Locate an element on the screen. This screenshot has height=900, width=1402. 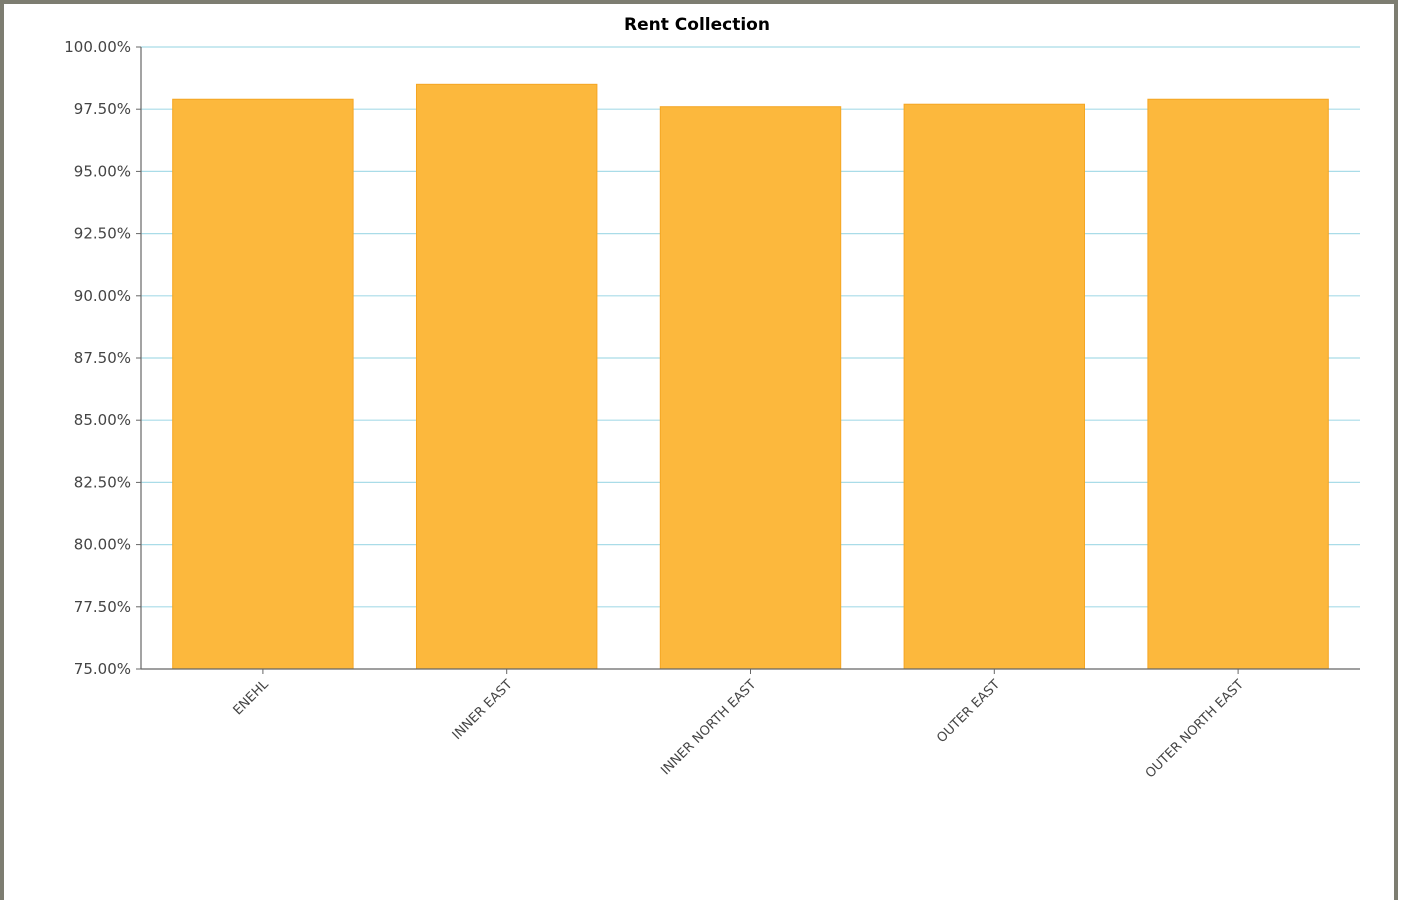
x-tick-label: ENEHL is located at coordinates (252, 698).